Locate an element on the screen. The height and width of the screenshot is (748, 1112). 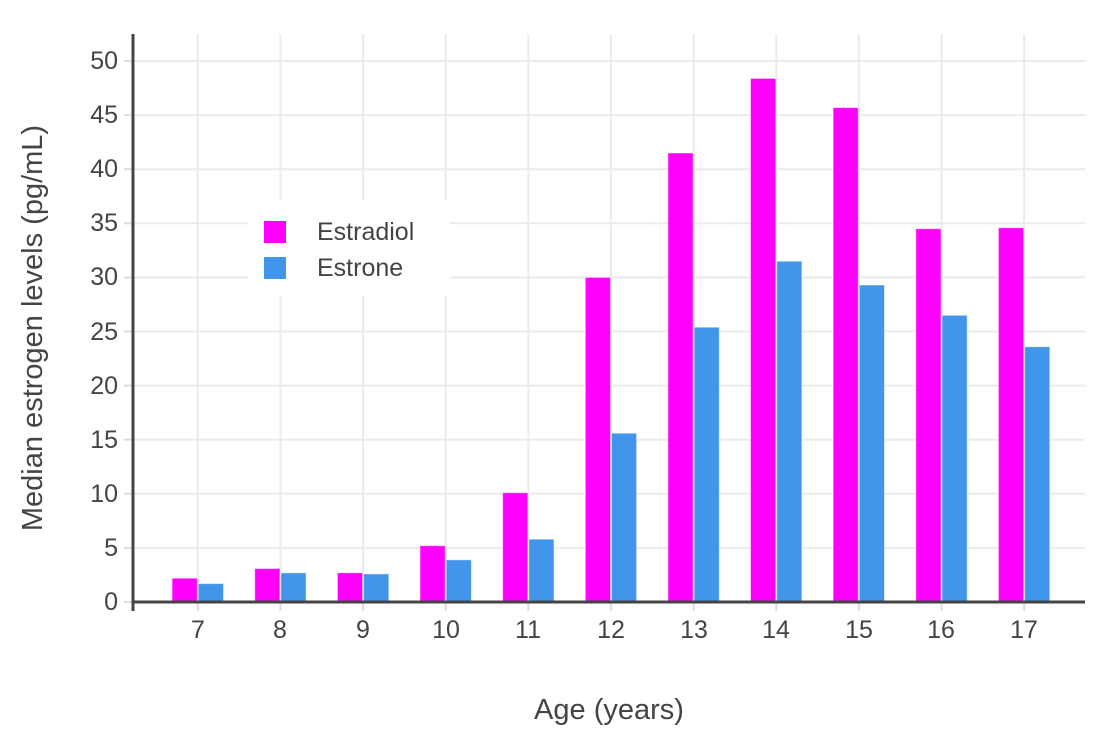
y-tick-label: 30 is located at coordinates (104, 277).